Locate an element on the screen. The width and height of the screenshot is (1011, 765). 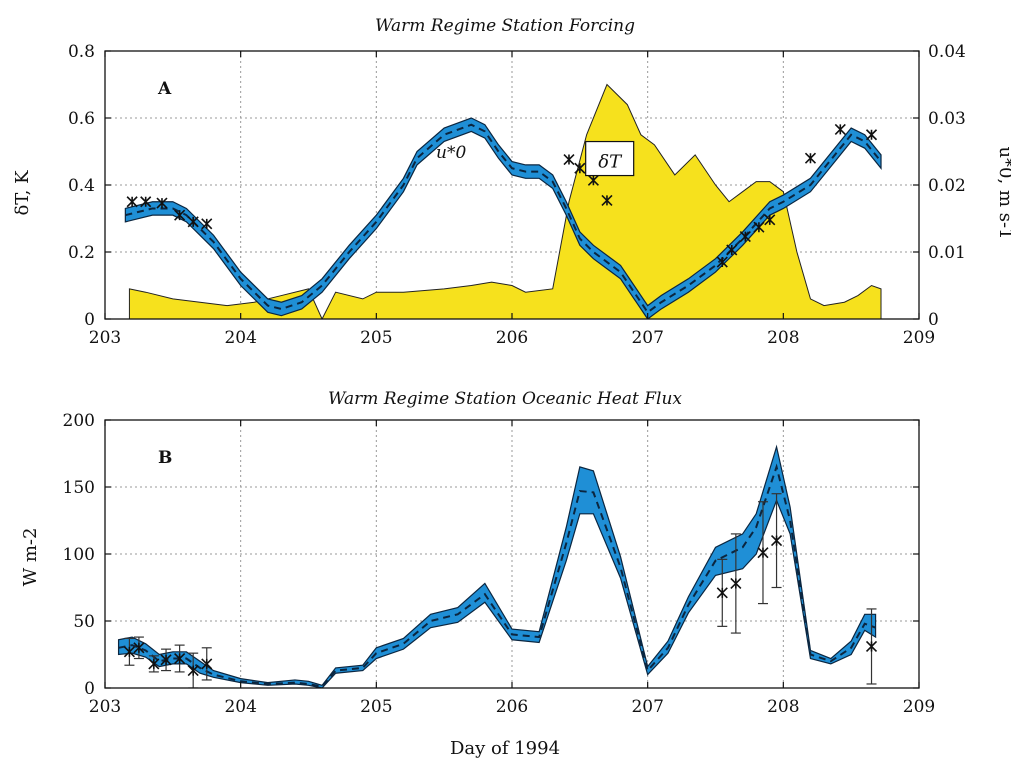
panel-a-title: Warm Regime Station Forcing is located at coordinates (505, 26).